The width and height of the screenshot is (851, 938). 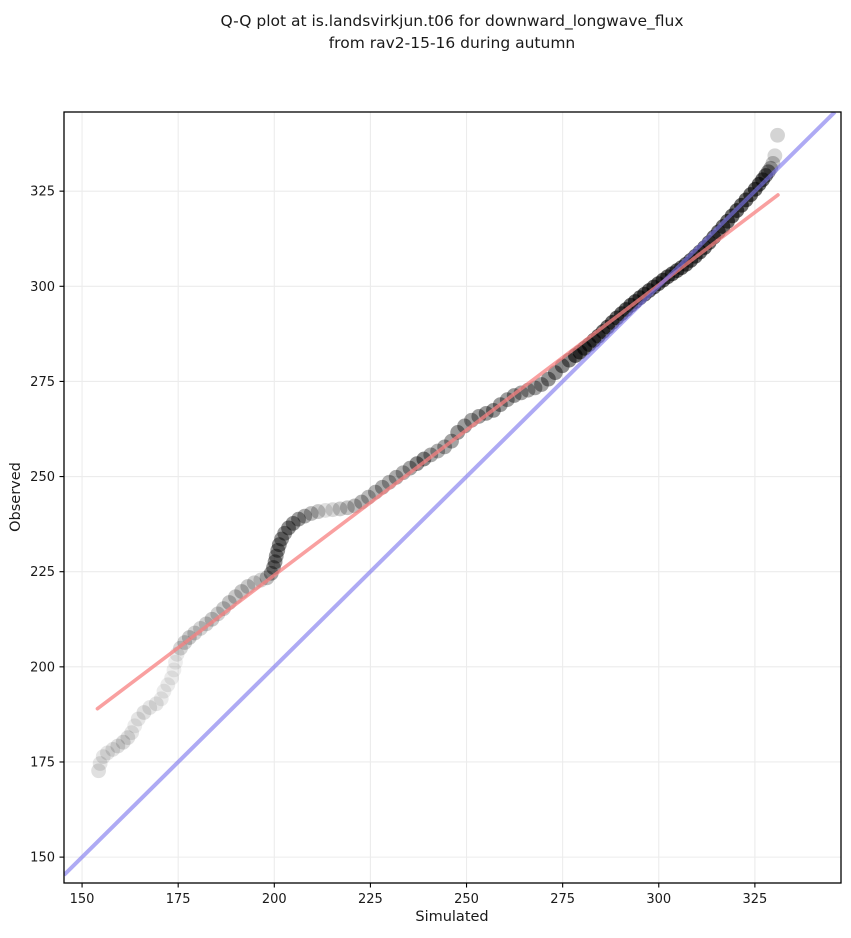 What do you see at coordinates (42, 382) in the screenshot?
I see `y-tick-label: 275` at bounding box center [42, 382].